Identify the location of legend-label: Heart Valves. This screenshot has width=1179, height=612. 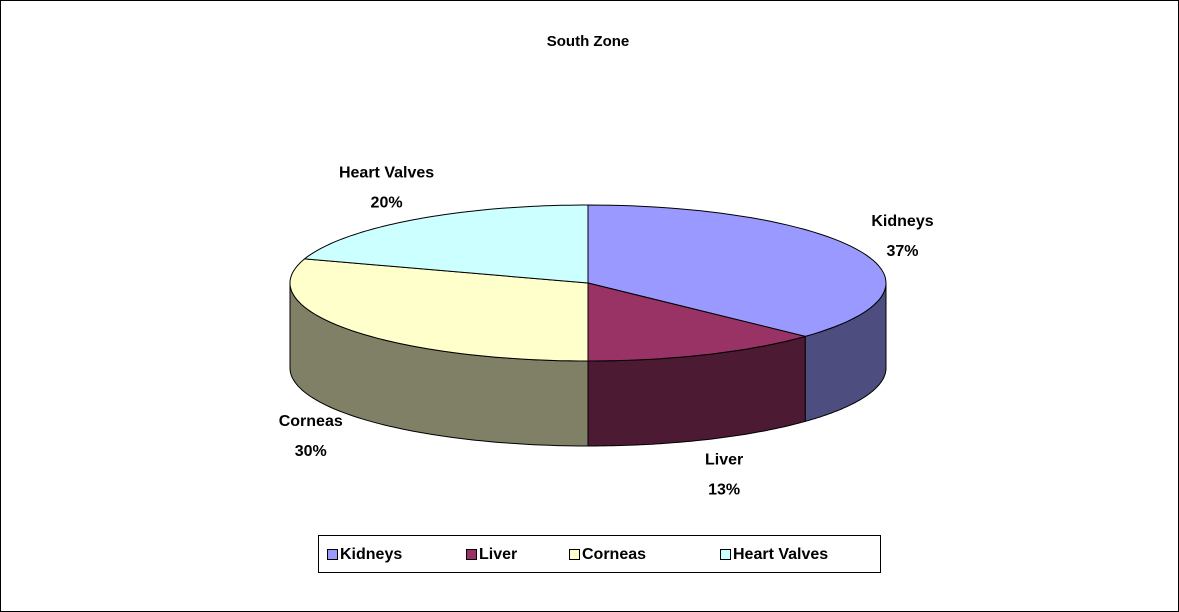
(780, 554).